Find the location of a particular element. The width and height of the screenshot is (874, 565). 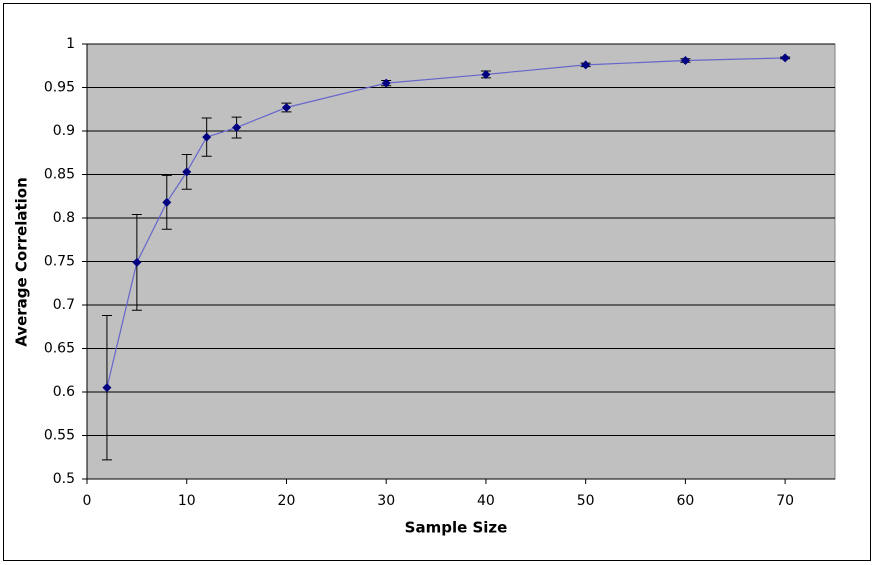

y-tick-label: 0.8 is located at coordinates (64, 218).